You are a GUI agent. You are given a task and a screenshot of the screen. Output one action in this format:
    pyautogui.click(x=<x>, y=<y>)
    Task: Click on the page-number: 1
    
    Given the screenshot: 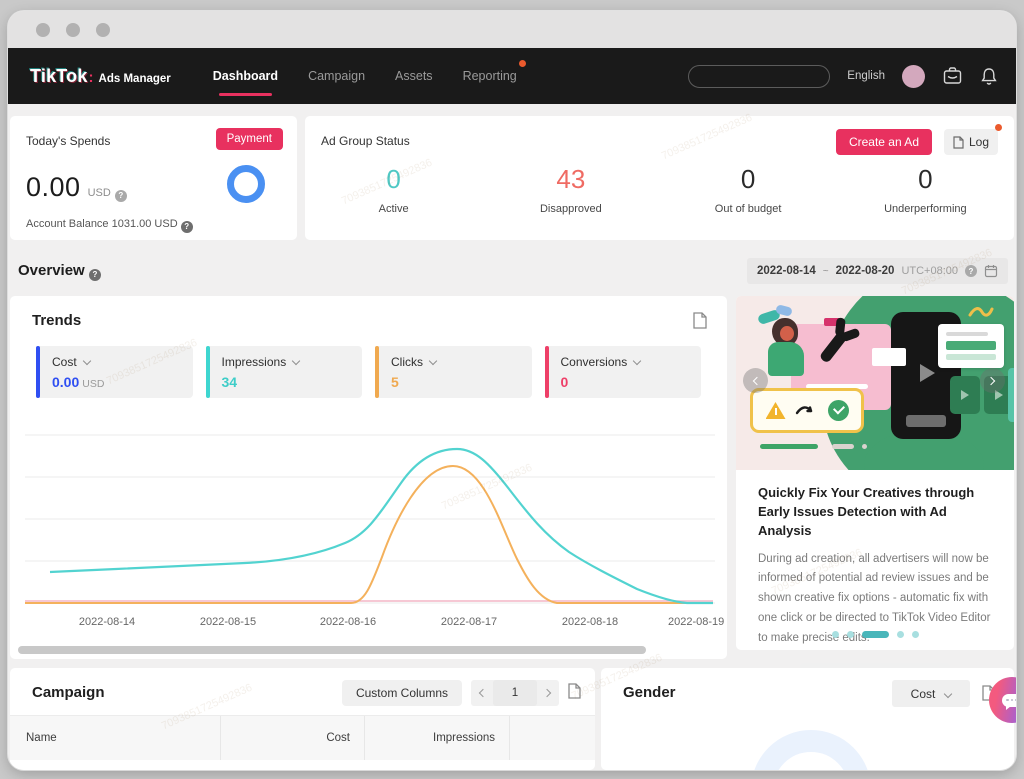 What is the action you would take?
    pyautogui.click(x=515, y=693)
    